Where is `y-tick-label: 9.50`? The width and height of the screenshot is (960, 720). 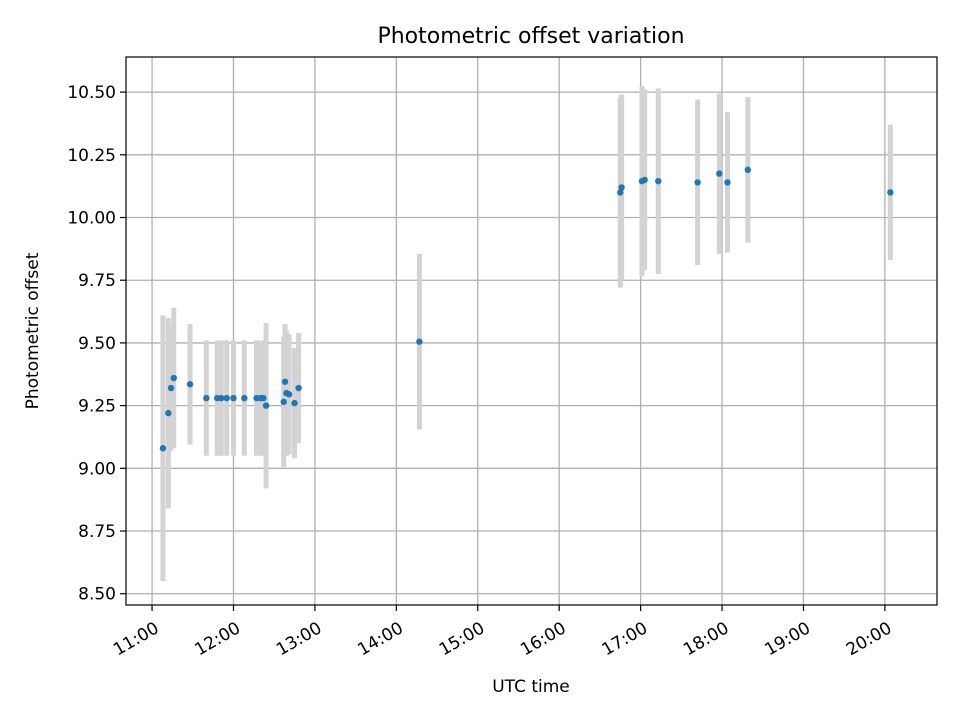
y-tick-label: 9.50 is located at coordinates (97, 344).